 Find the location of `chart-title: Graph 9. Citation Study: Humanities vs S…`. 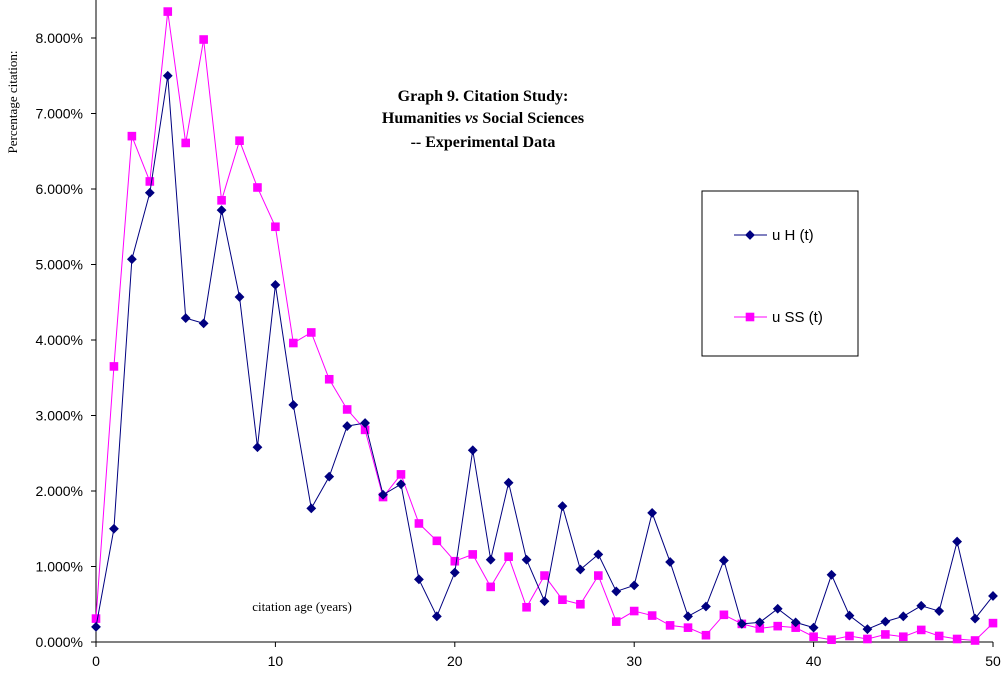

chart-title: Graph 9. Citation Study: Humanities vs S… is located at coordinates (483, 119).